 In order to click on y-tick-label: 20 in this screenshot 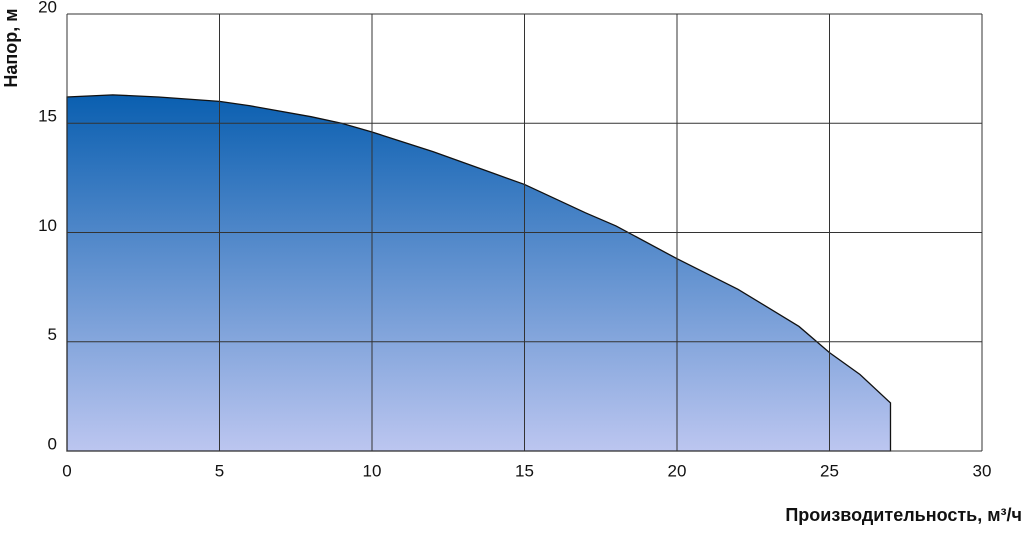, I will do `click(47, 8)`.